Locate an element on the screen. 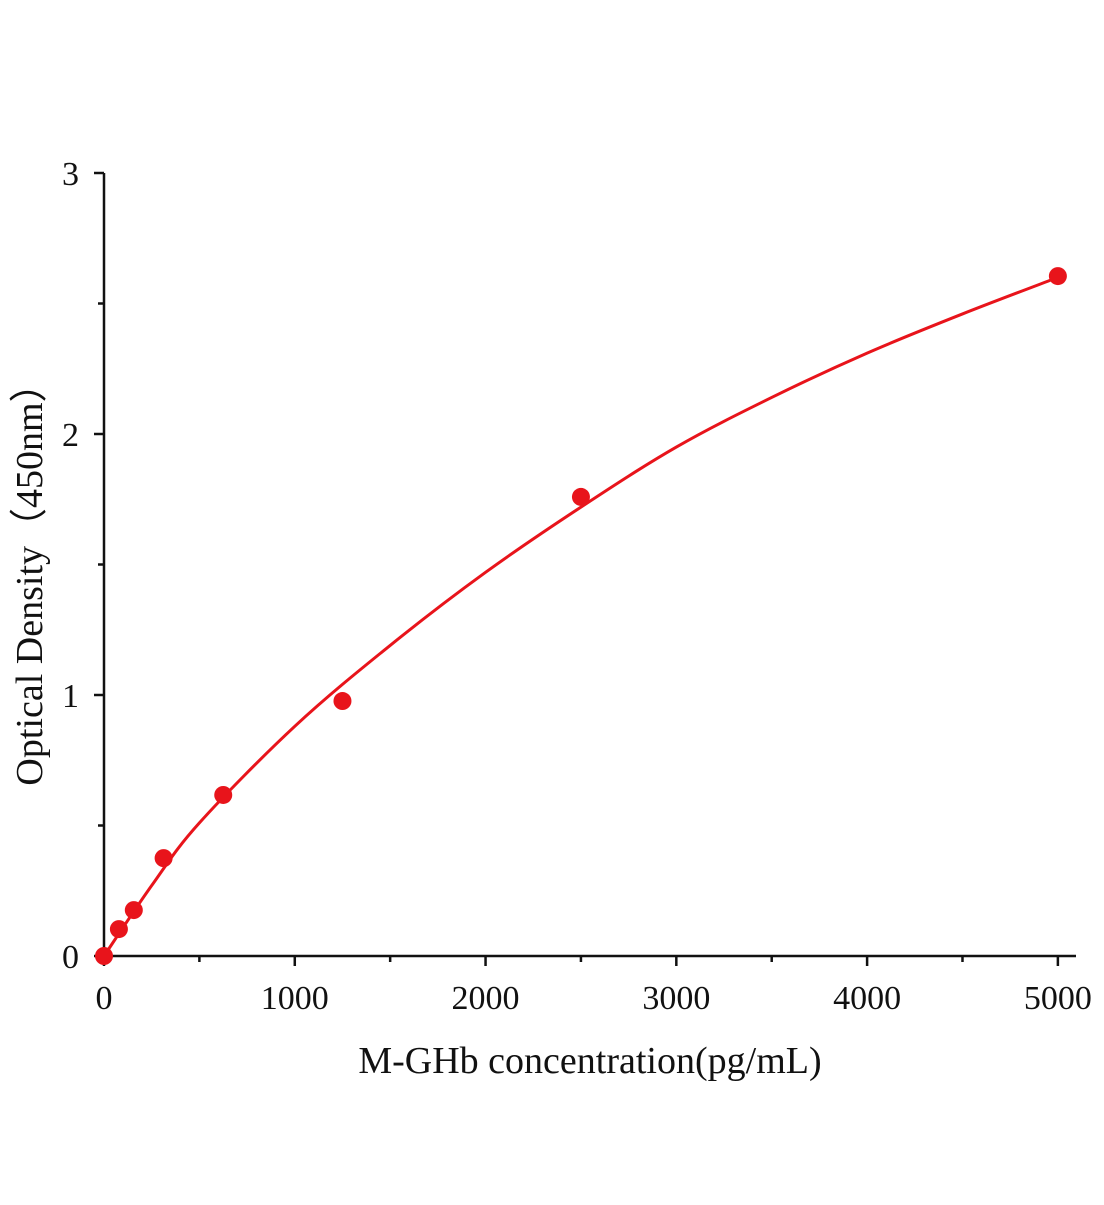 This screenshot has width=1104, height=1205. x-tick-label: 3000 is located at coordinates (676, 998).